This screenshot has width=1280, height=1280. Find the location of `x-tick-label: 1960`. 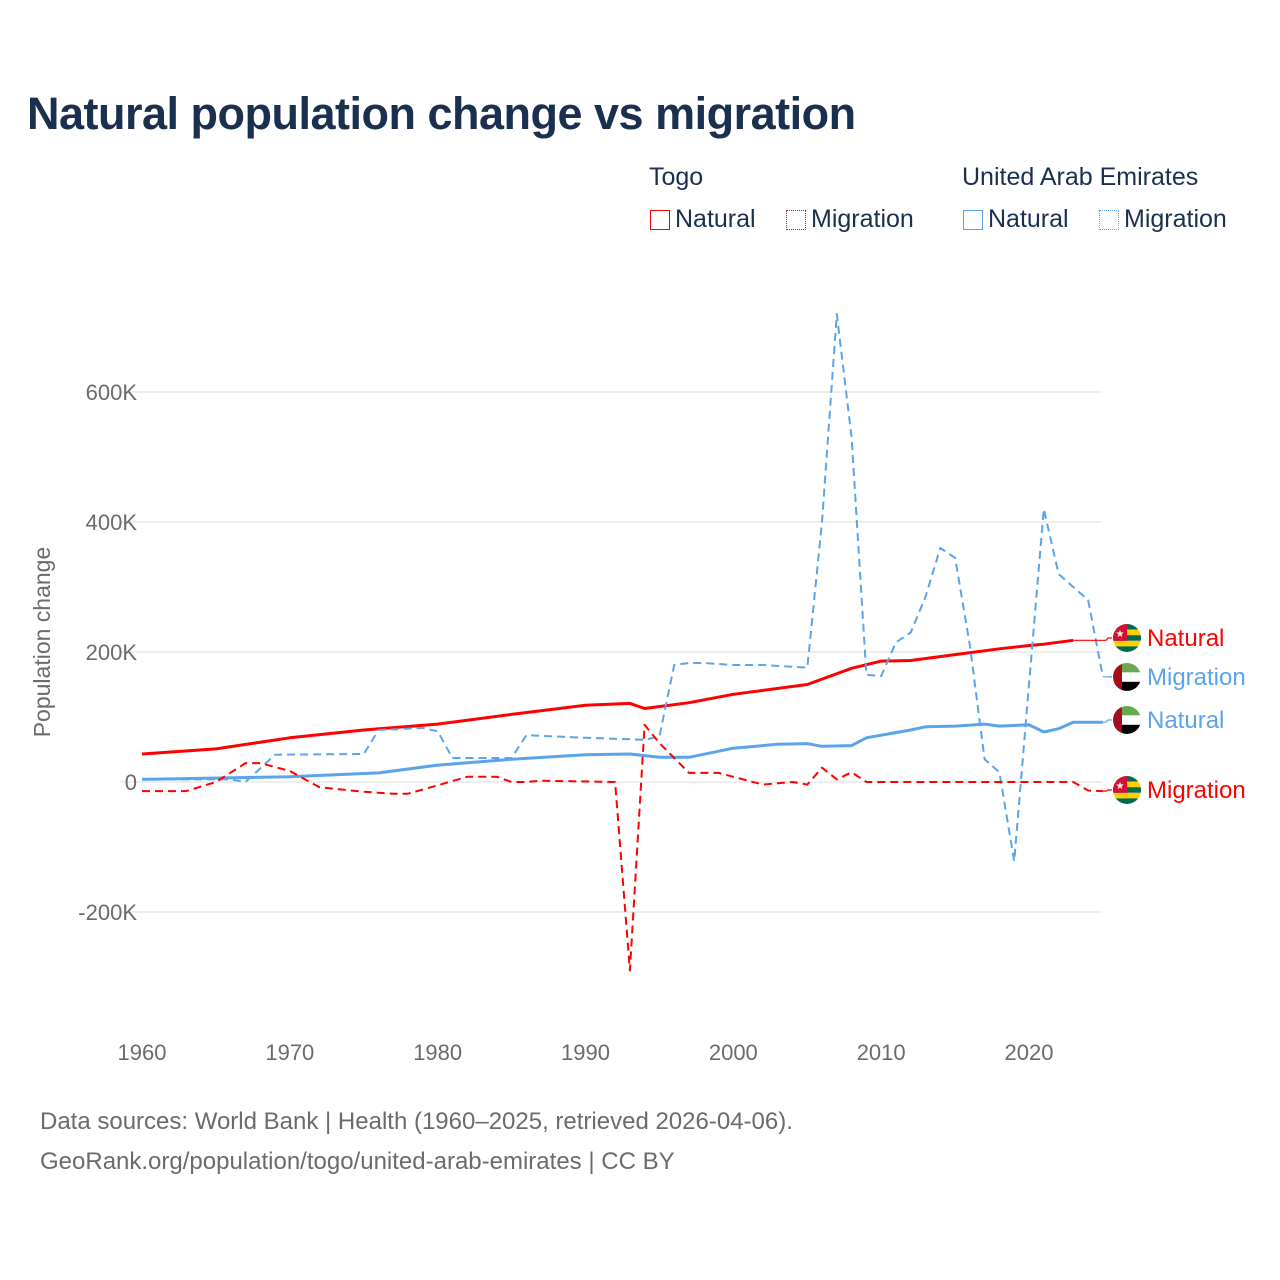

x-tick-label: 1960 is located at coordinates (142, 1052).